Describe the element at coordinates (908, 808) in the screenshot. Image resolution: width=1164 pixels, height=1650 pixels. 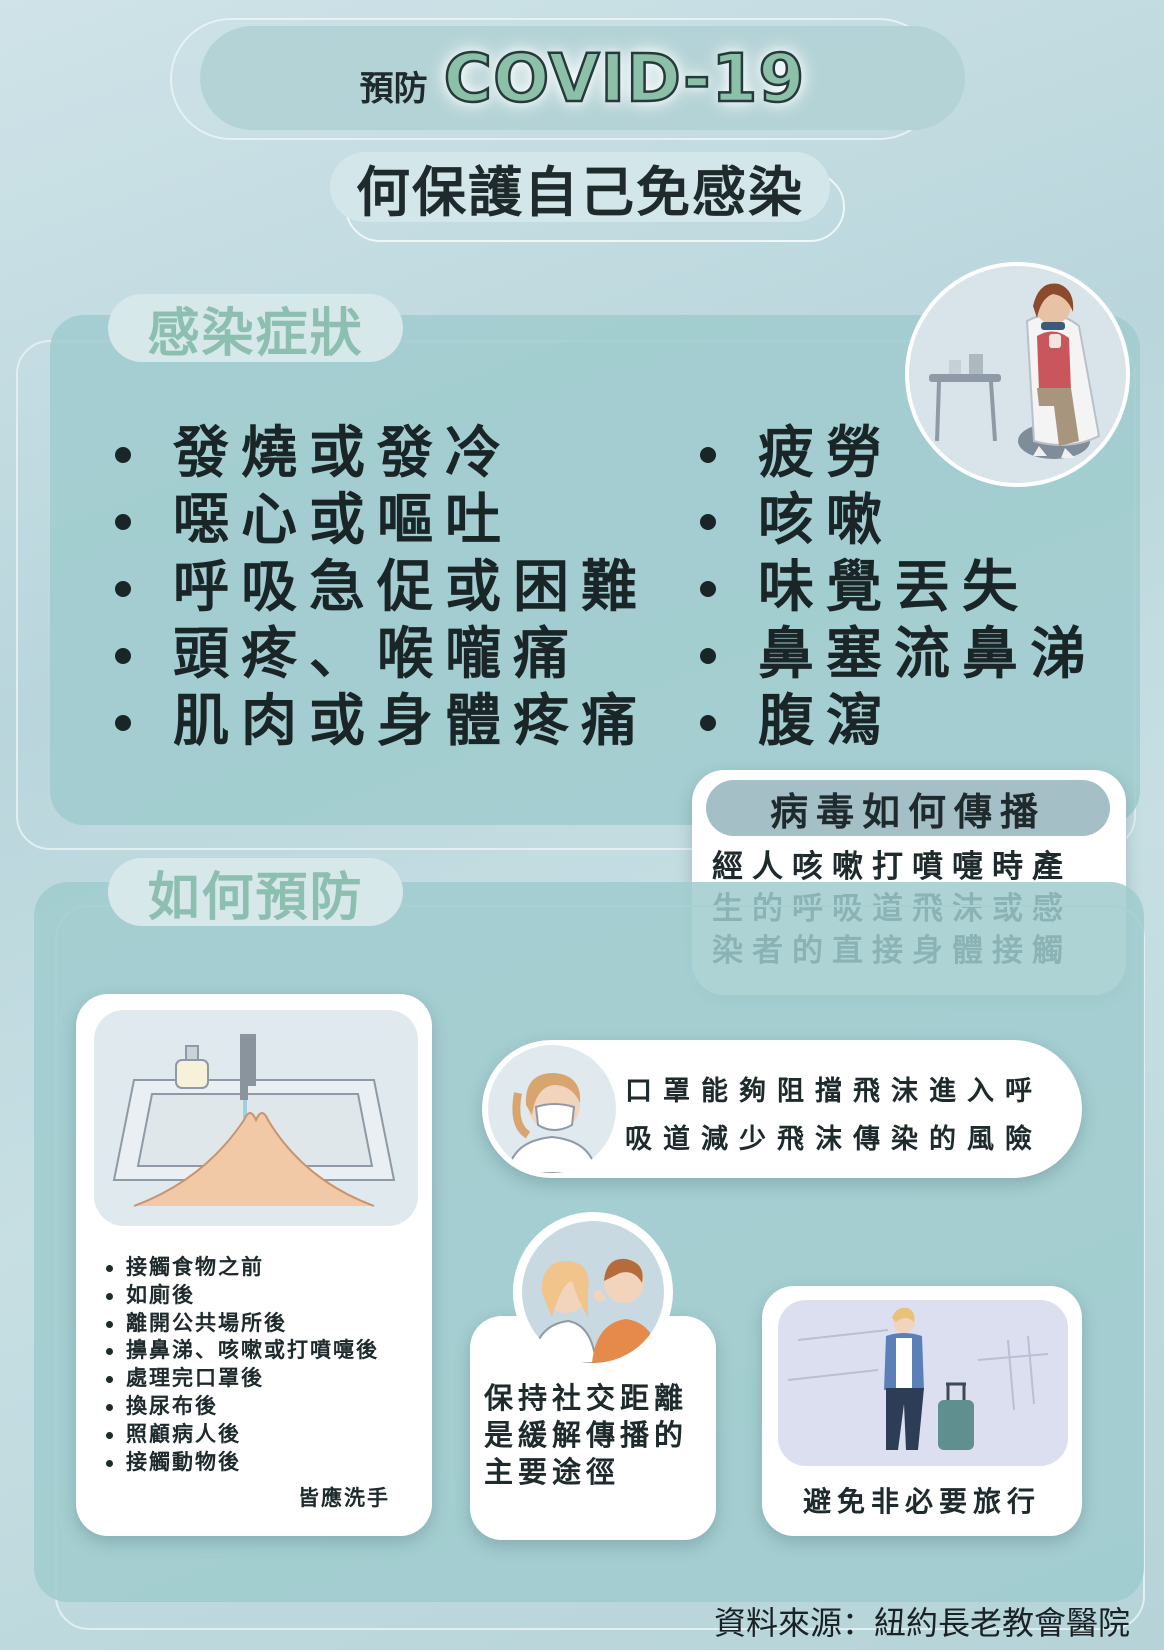
I see `transmission-heading: 病毒如何傳播` at that location.